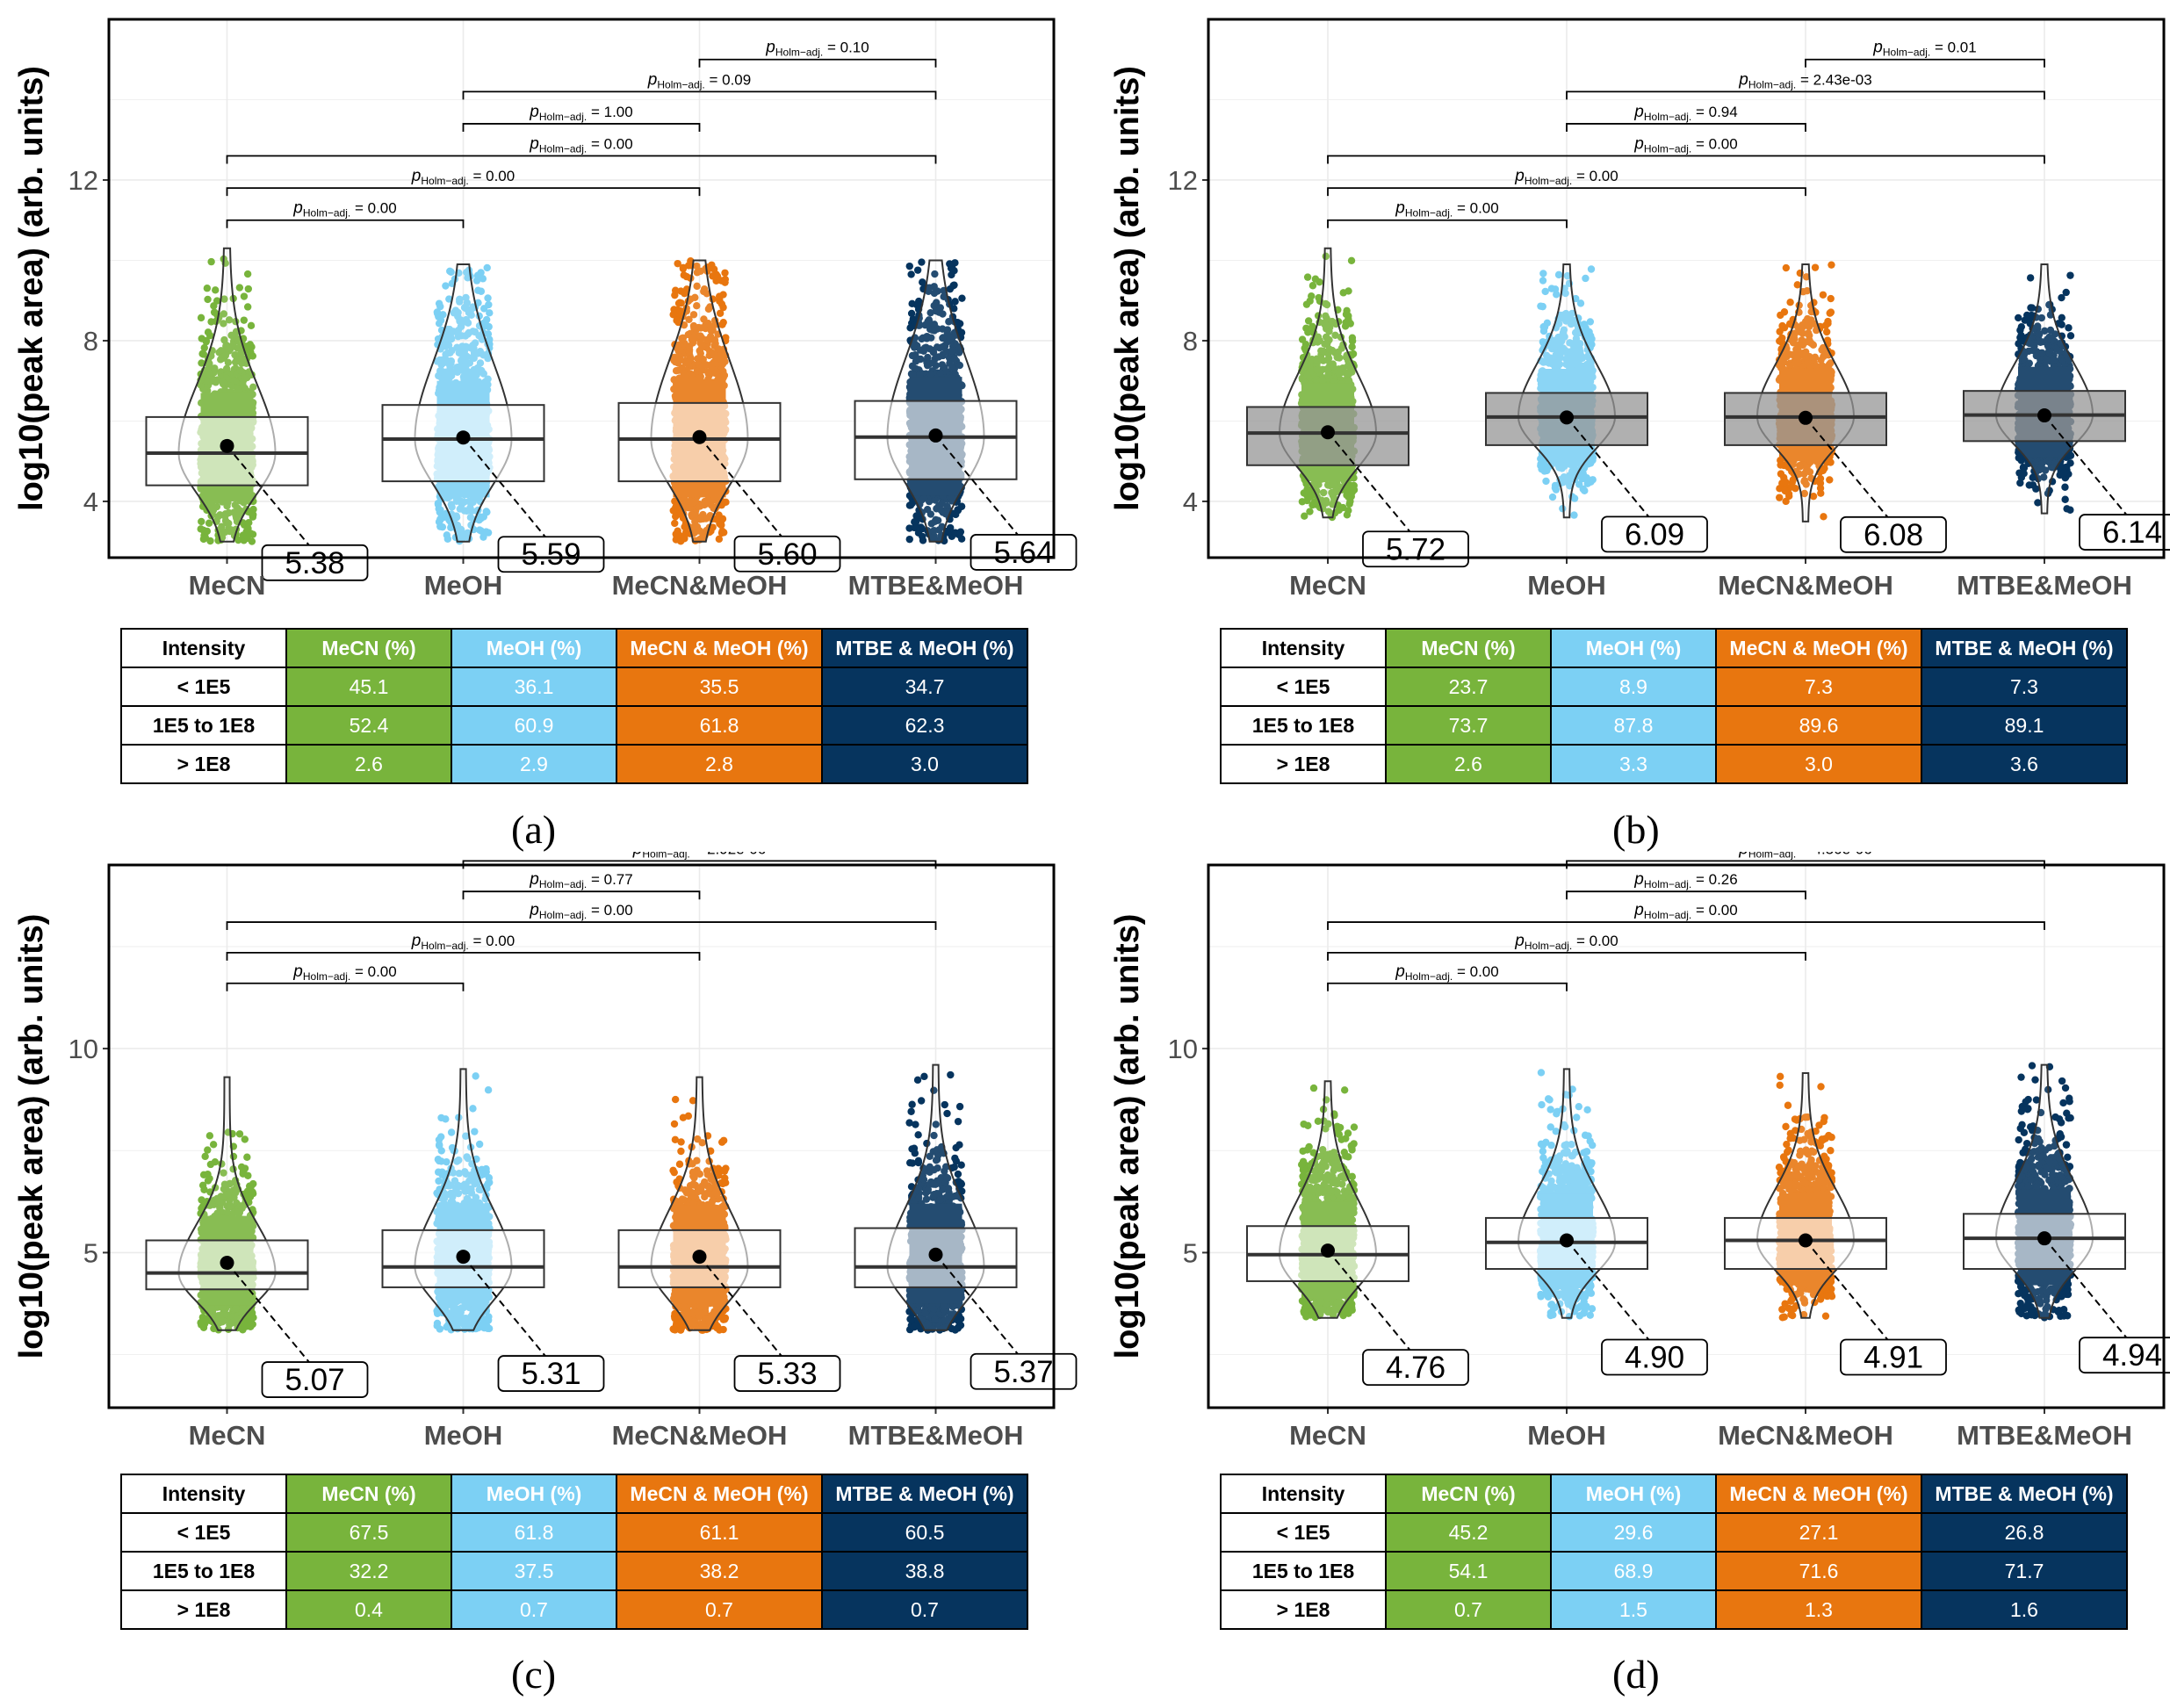  I want to click on group-MeOH: 6.09, so click(1596, 408).